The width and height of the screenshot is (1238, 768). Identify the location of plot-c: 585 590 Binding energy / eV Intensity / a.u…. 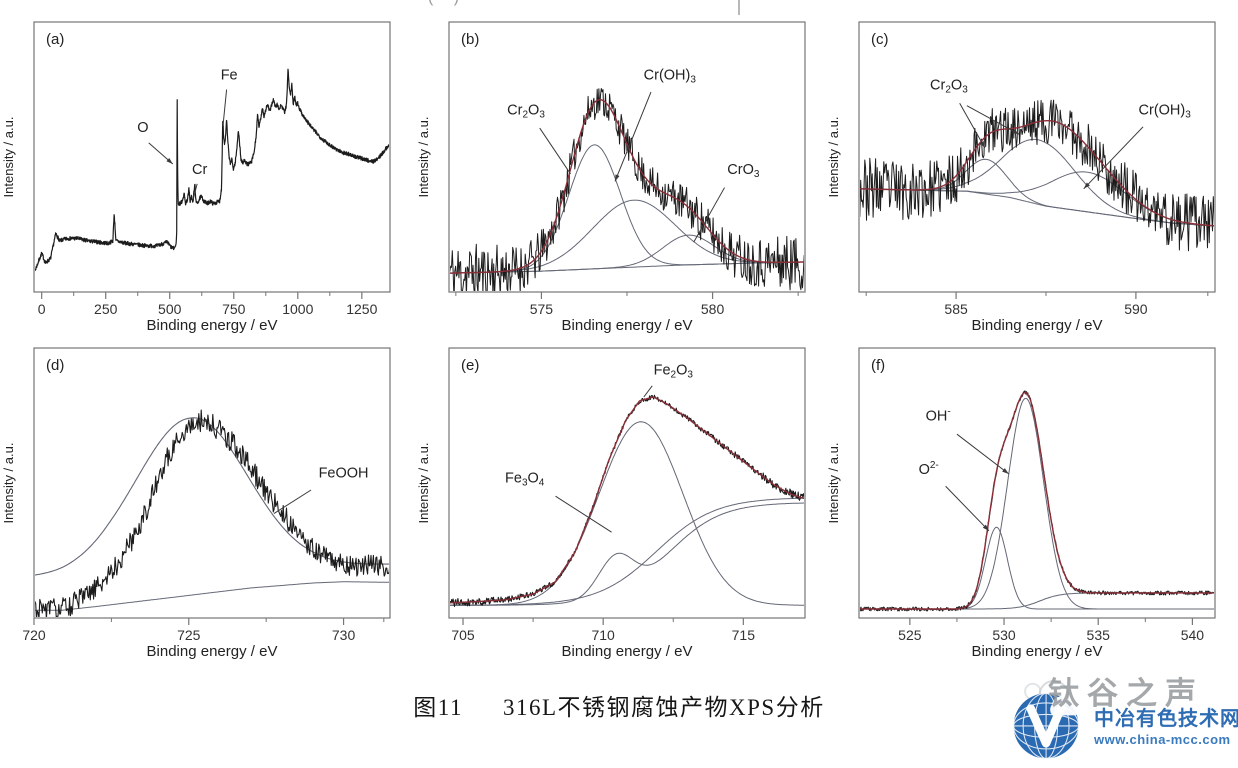
(1021, 177).